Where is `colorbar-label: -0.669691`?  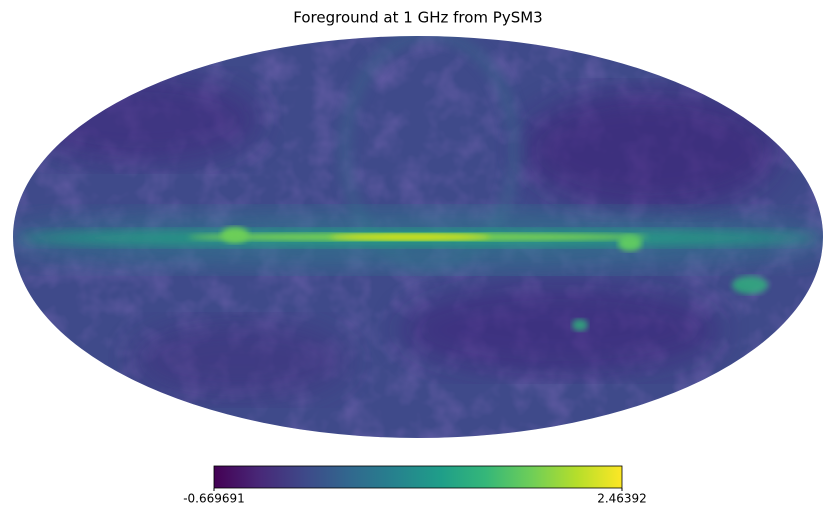
colorbar-label: -0.669691 is located at coordinates (214, 499).